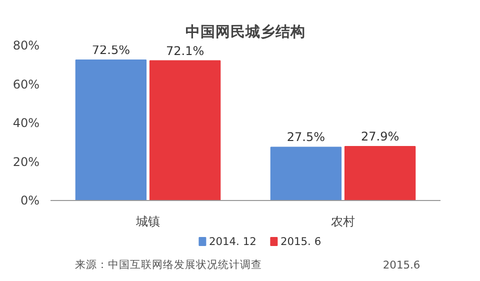  Describe the element at coordinates (401, 265) in the screenshot. I see `text: 2015.6` at that location.